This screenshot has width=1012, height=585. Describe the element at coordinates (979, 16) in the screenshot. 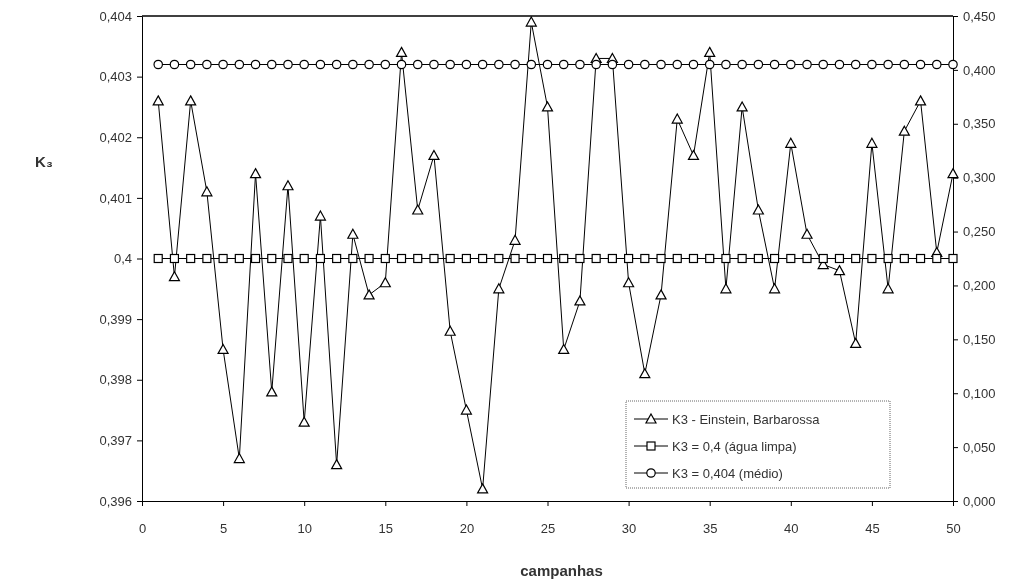

I see `y2-tick-label: 0,450` at that location.